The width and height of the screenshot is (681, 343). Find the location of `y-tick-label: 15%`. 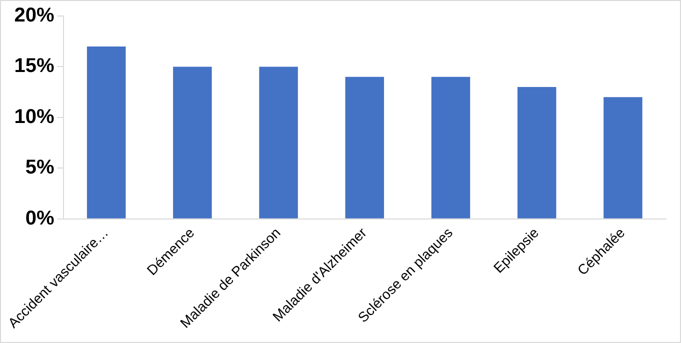

y-tick-label: 15% is located at coordinates (34, 66).